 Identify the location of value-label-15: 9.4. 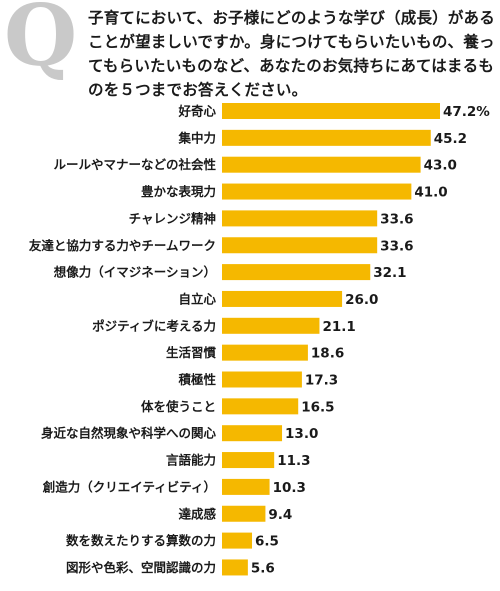
(280, 515).